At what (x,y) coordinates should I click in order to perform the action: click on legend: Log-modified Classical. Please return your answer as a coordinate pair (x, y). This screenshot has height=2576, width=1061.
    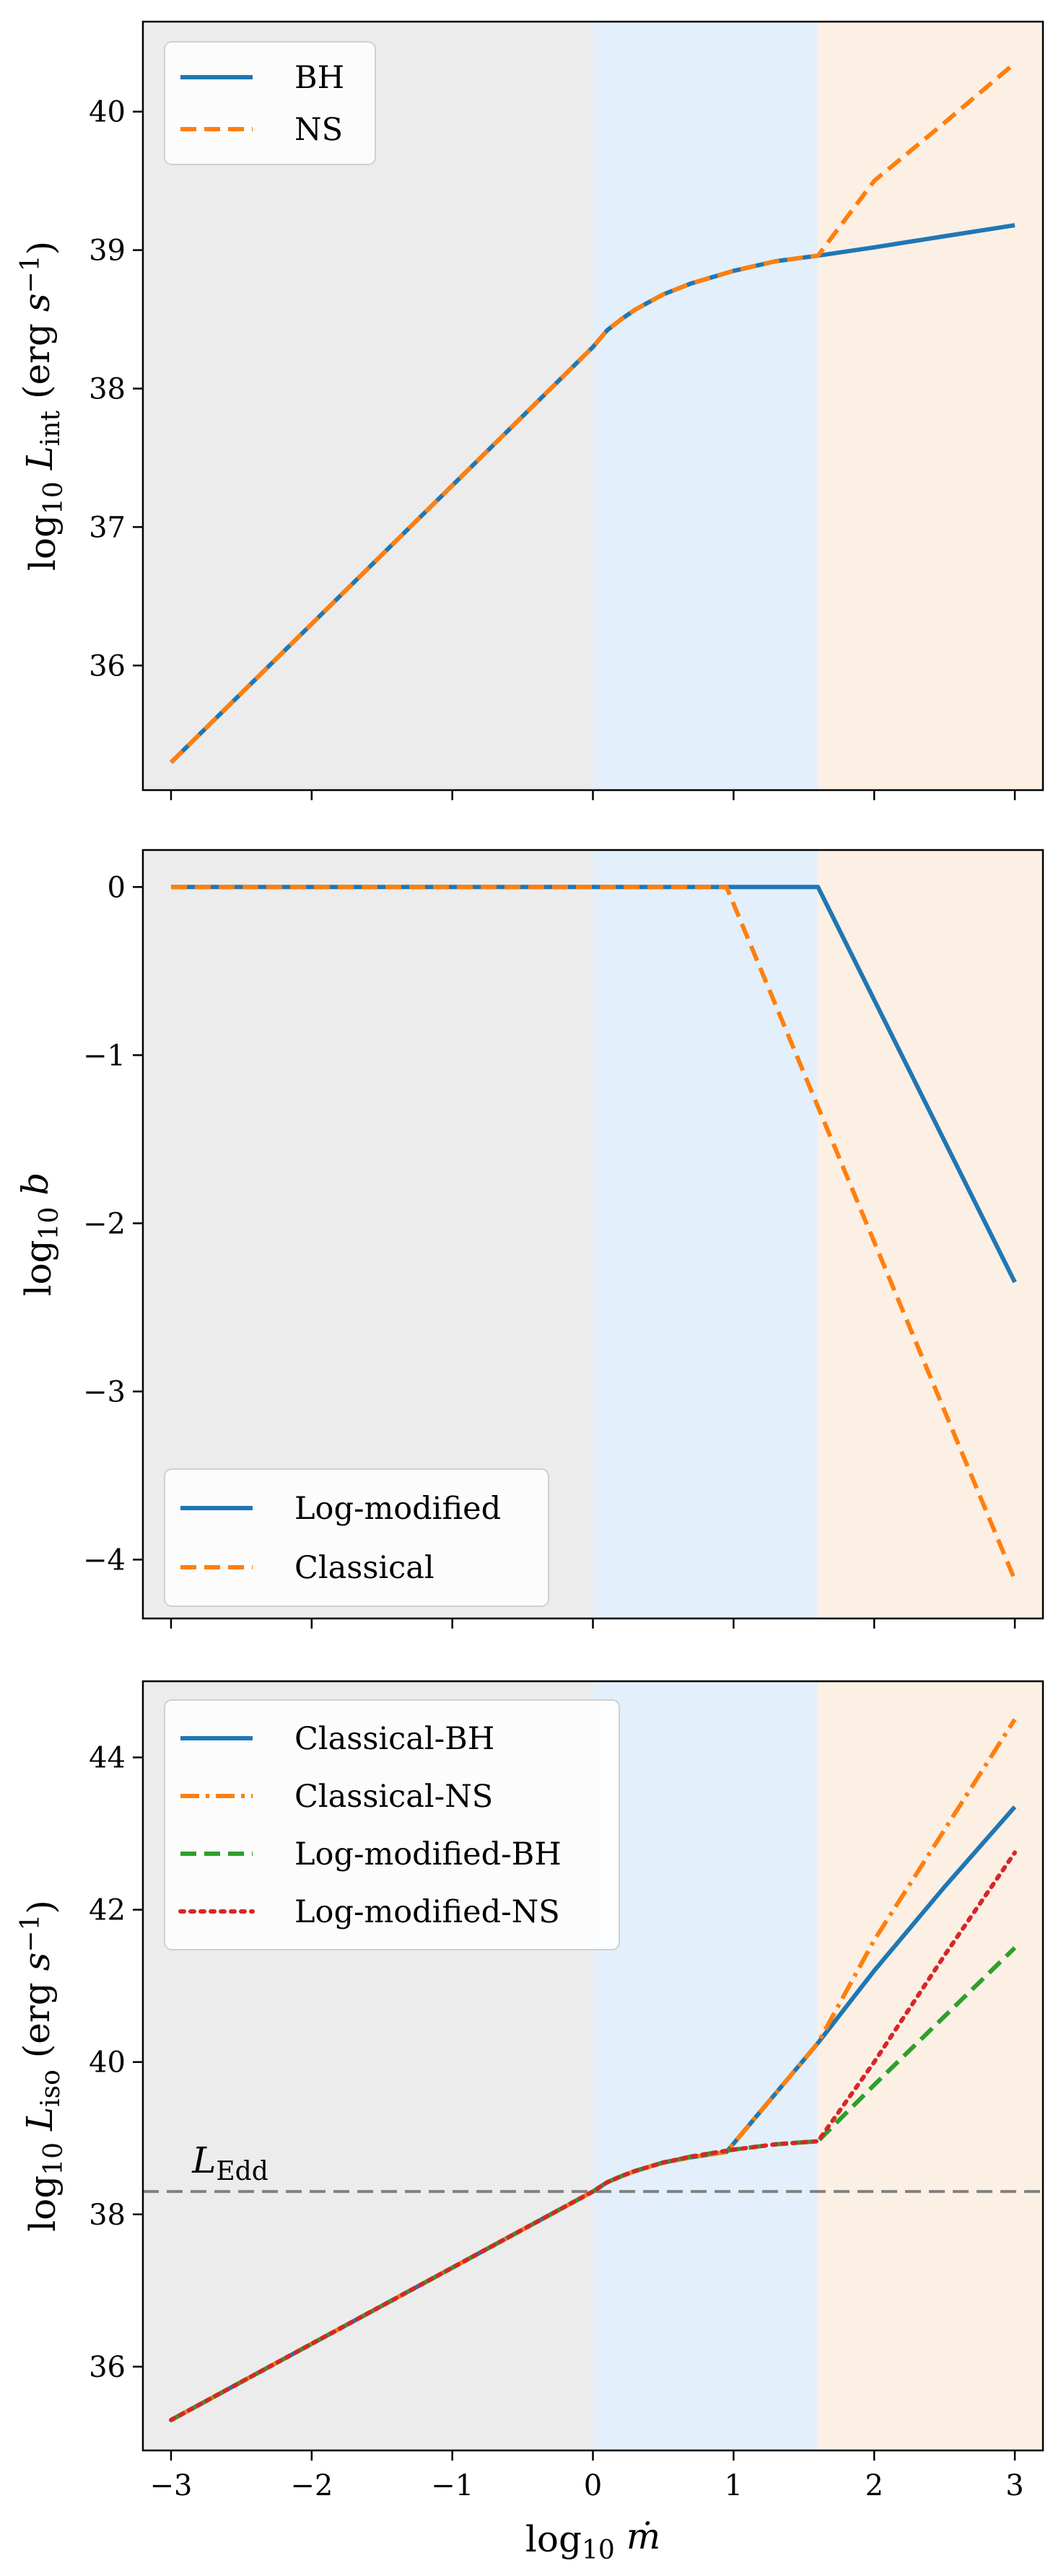
    Looking at the image, I should click on (356, 1537).